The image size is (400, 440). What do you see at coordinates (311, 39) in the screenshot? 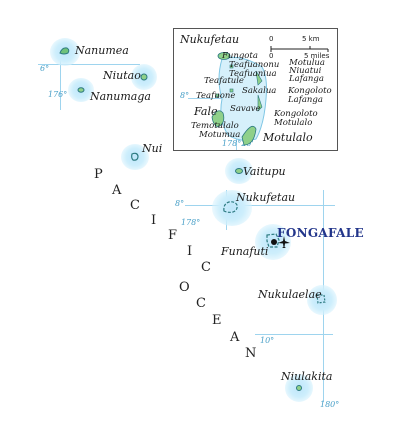
I see `inset-scale-km: 5 km` at bounding box center [311, 39].